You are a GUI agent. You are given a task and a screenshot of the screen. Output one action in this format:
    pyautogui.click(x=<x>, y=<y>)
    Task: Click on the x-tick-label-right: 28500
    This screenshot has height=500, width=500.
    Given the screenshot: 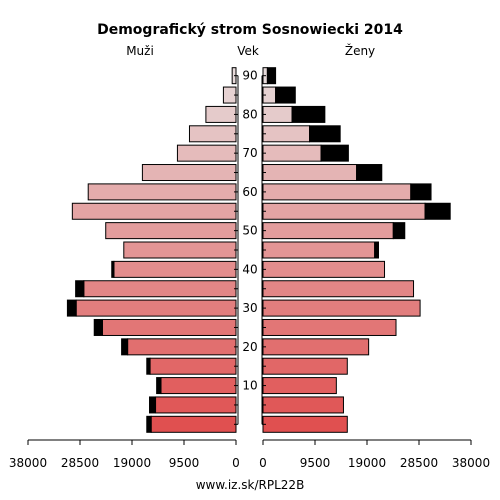 What is the action you would take?
    pyautogui.click(x=419, y=463)
    